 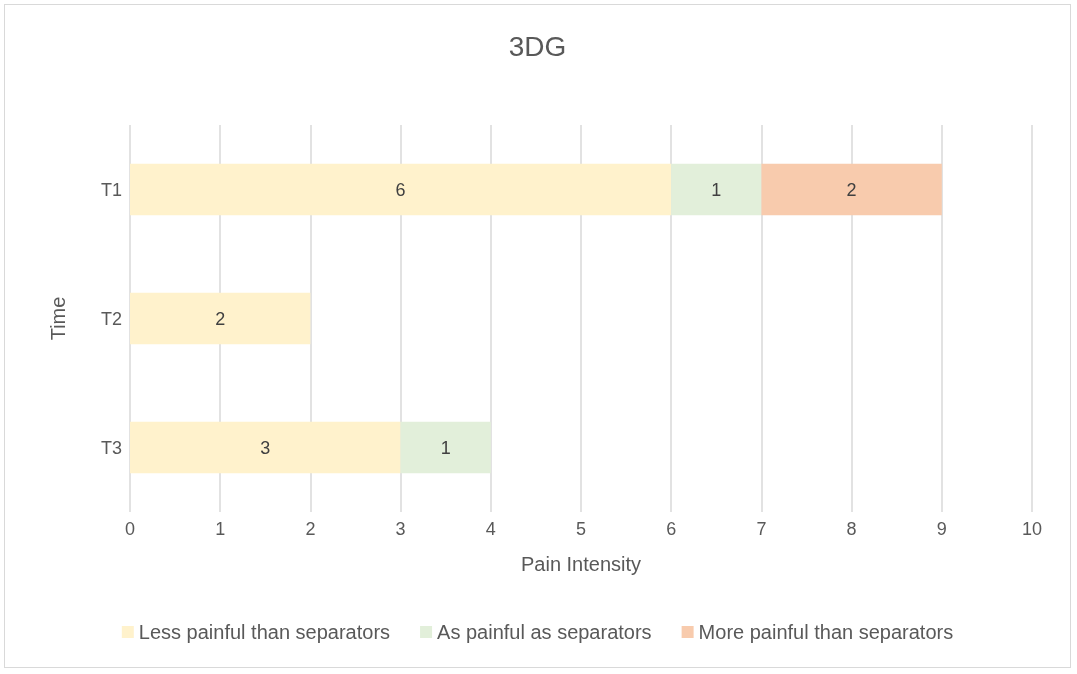 What do you see at coordinates (581, 564) in the screenshot?
I see `x-axis-title: Pain Intensity` at bounding box center [581, 564].